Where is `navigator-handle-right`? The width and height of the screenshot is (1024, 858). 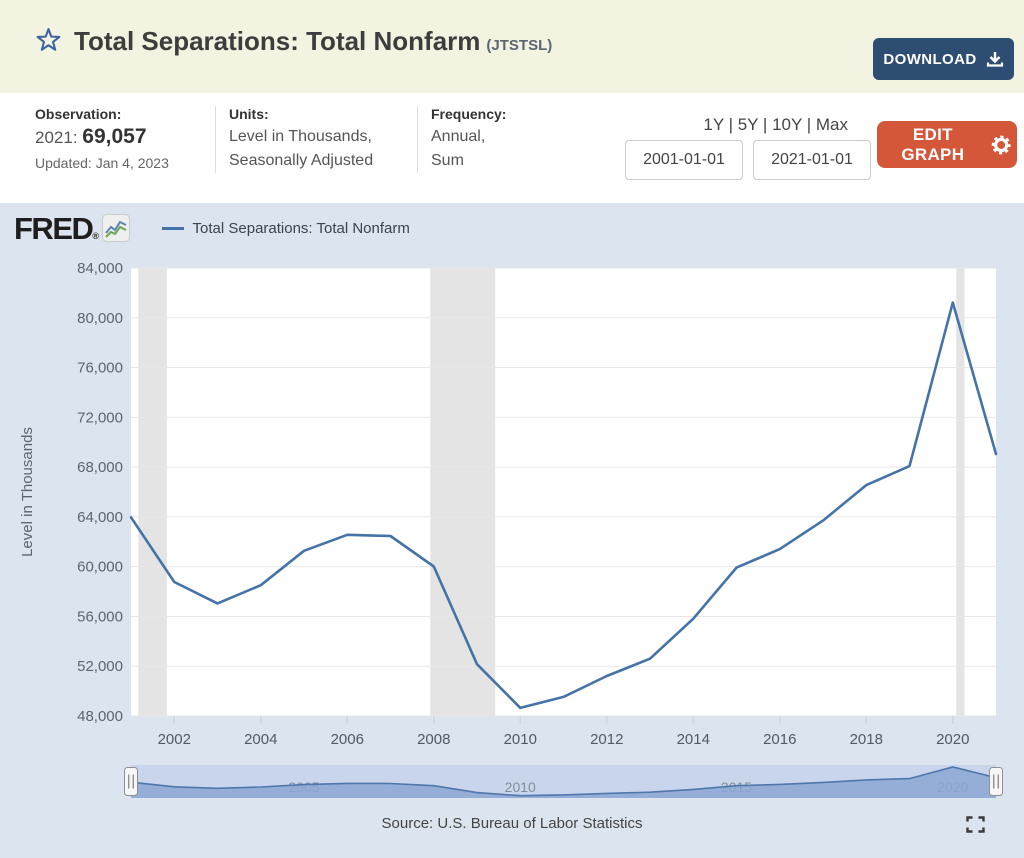 navigator-handle-right is located at coordinates (996, 781).